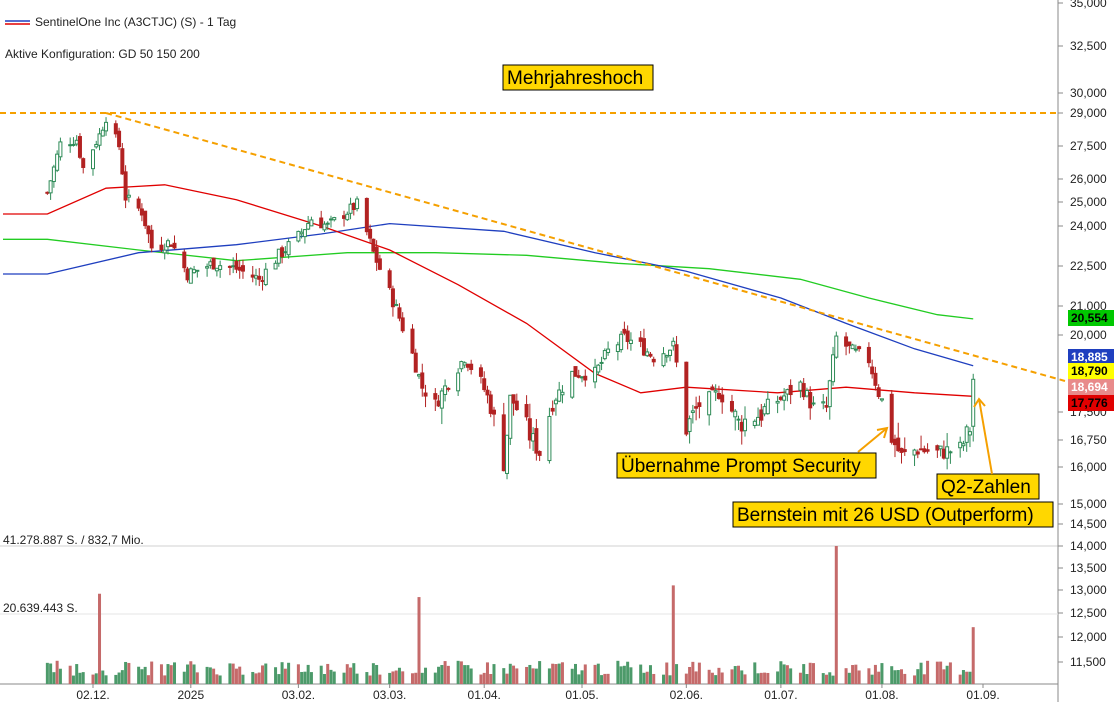 This screenshot has height=702, width=1119. Describe the element at coordinates (1088, 546) in the screenshot. I see `y-tick-label: 14,000` at that location.